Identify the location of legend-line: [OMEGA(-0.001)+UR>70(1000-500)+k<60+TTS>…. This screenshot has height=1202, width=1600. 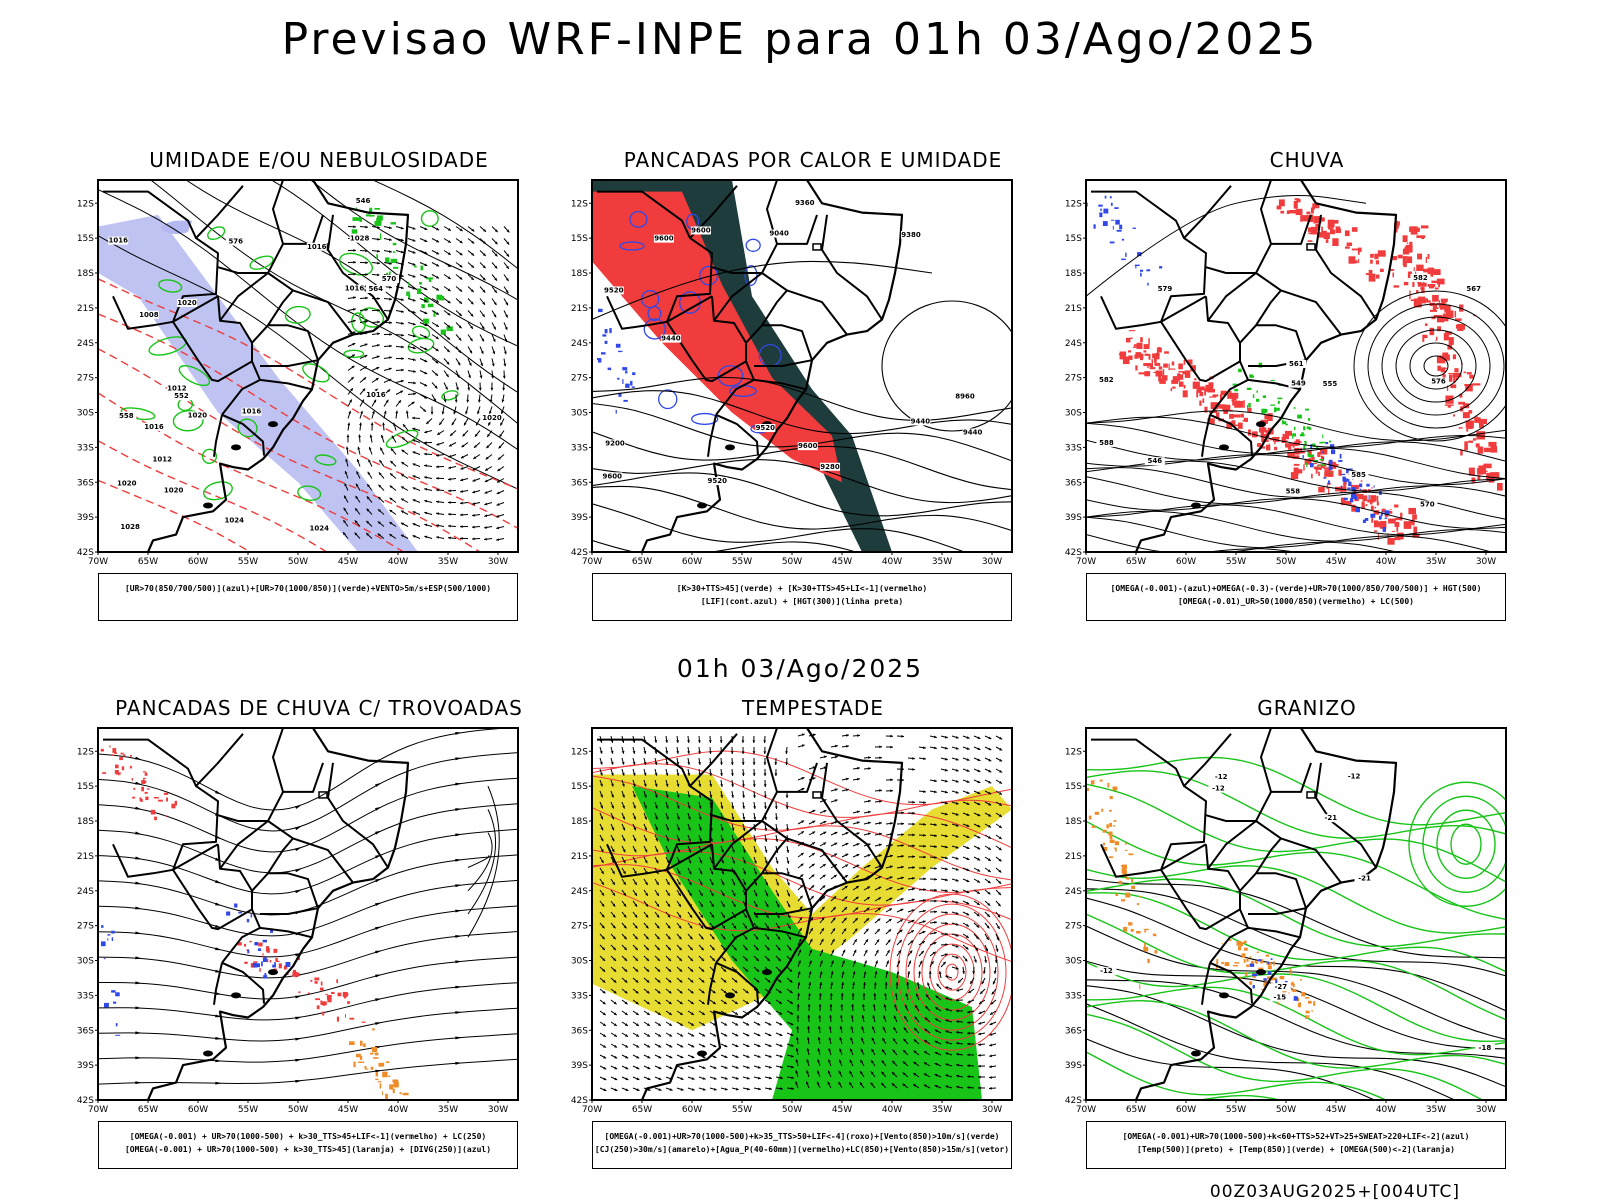
(1296, 1136).